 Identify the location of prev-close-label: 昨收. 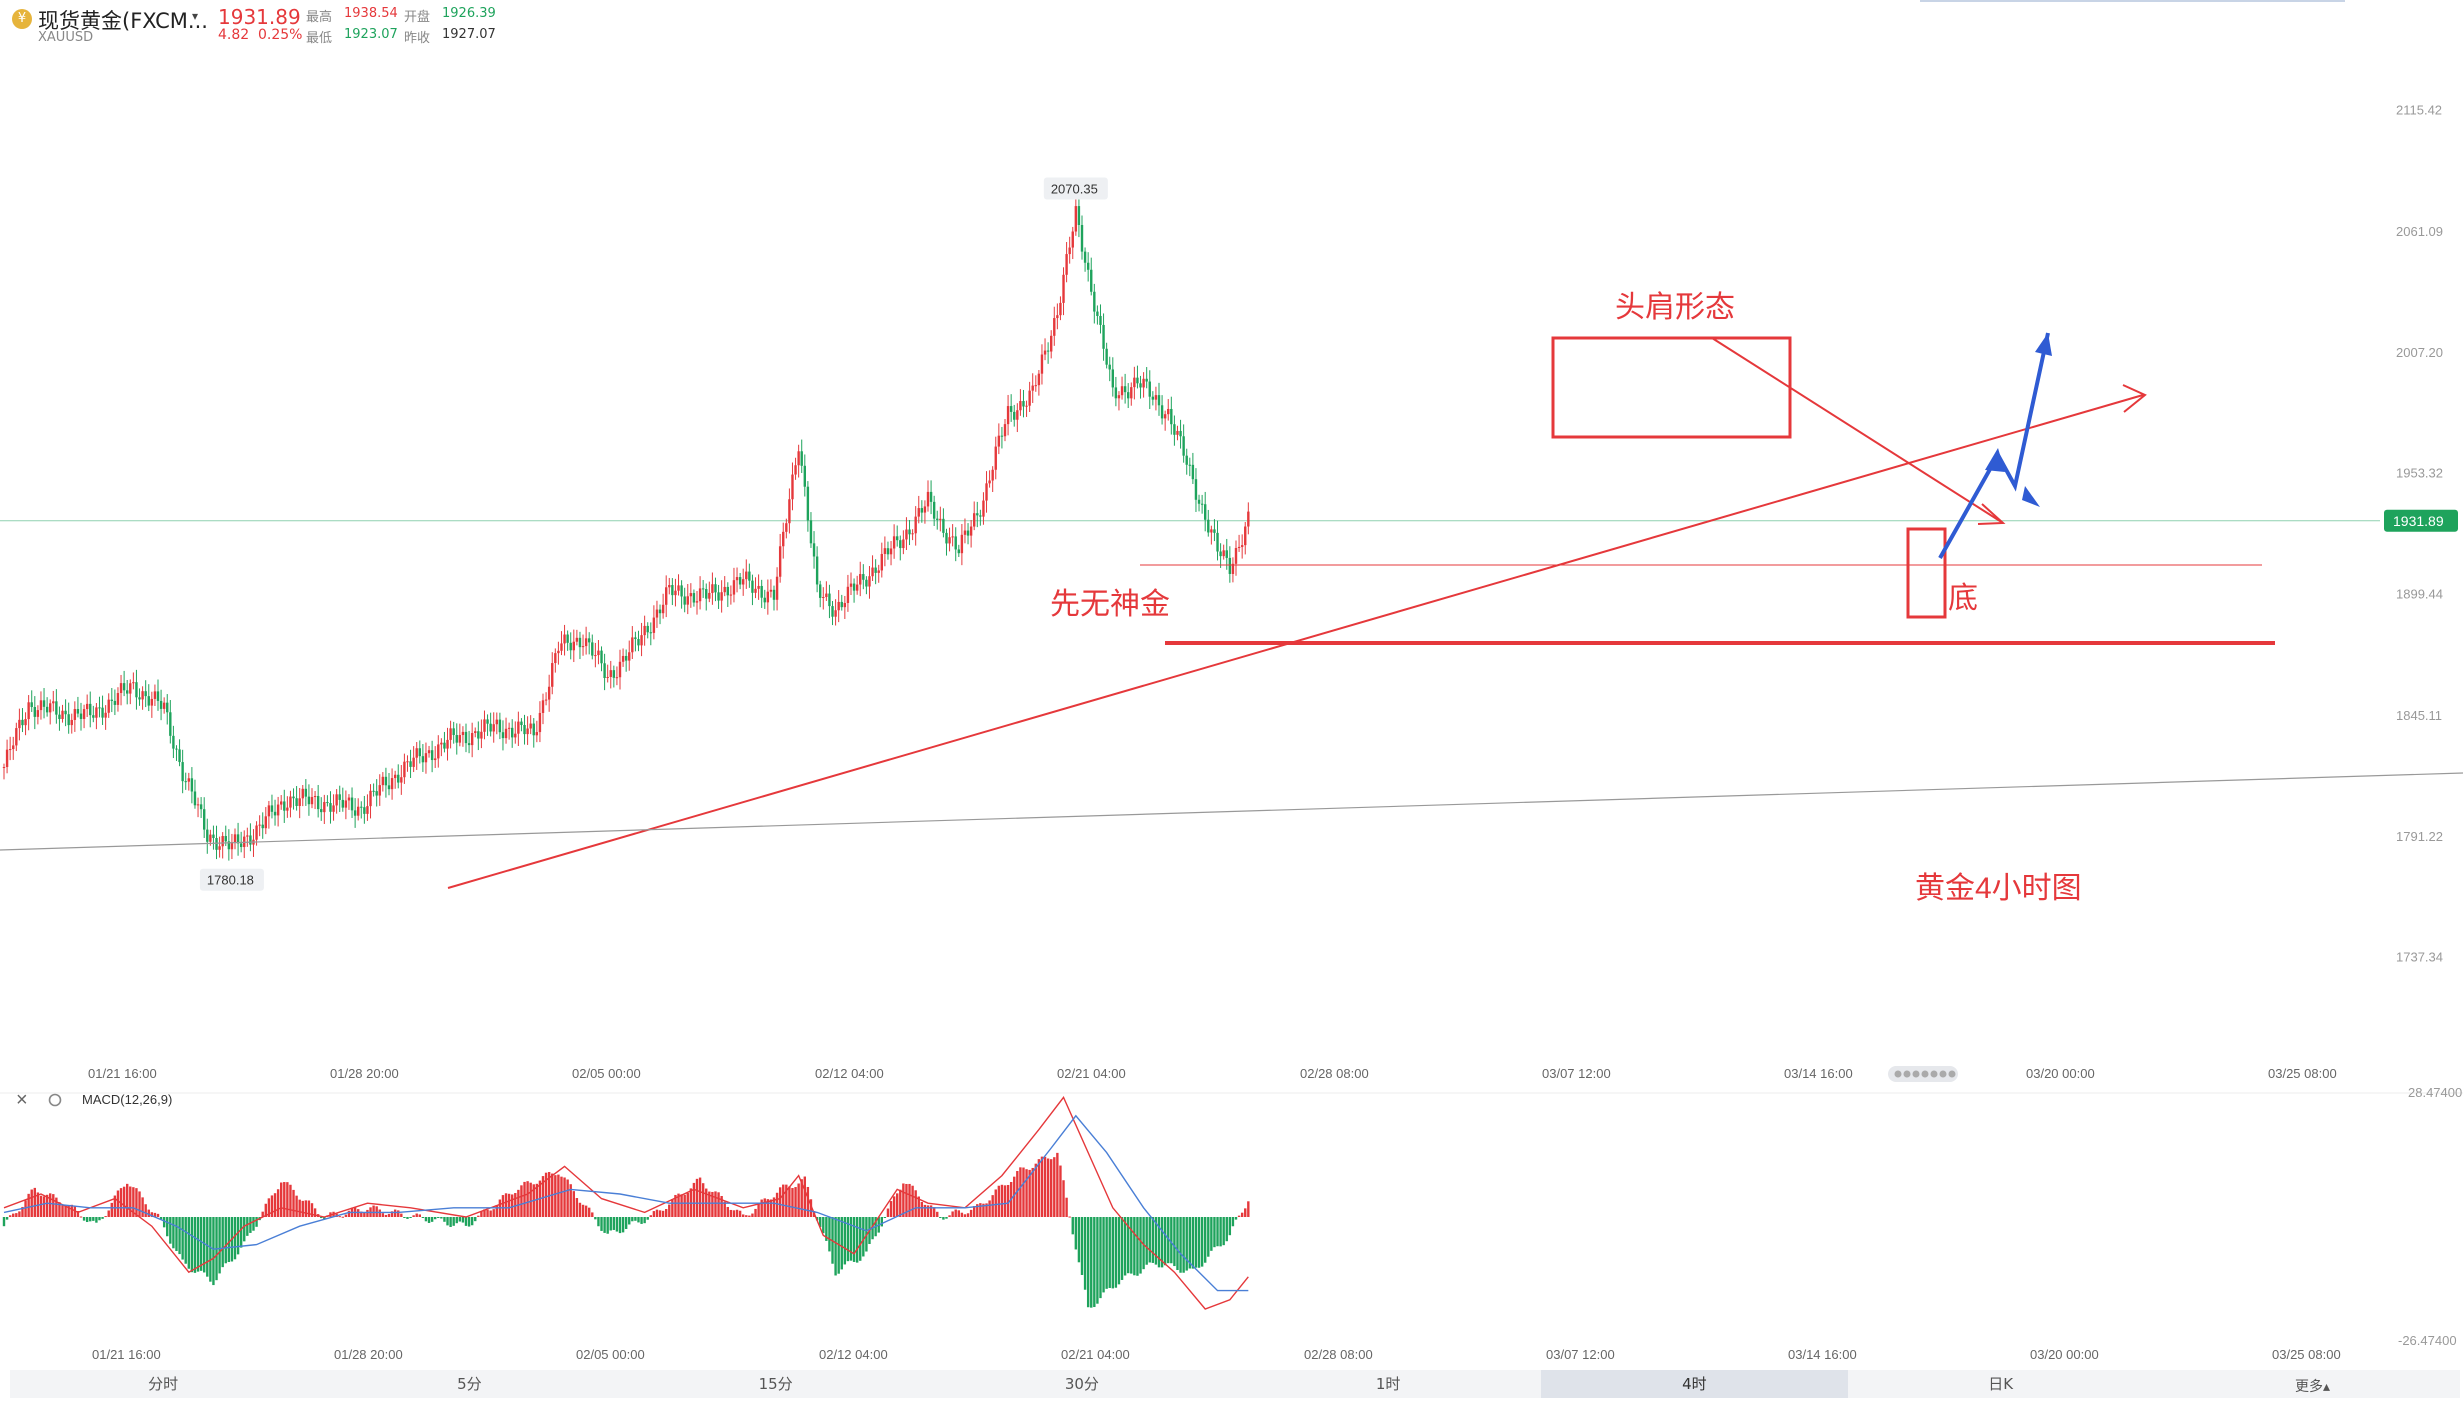
(417, 38).